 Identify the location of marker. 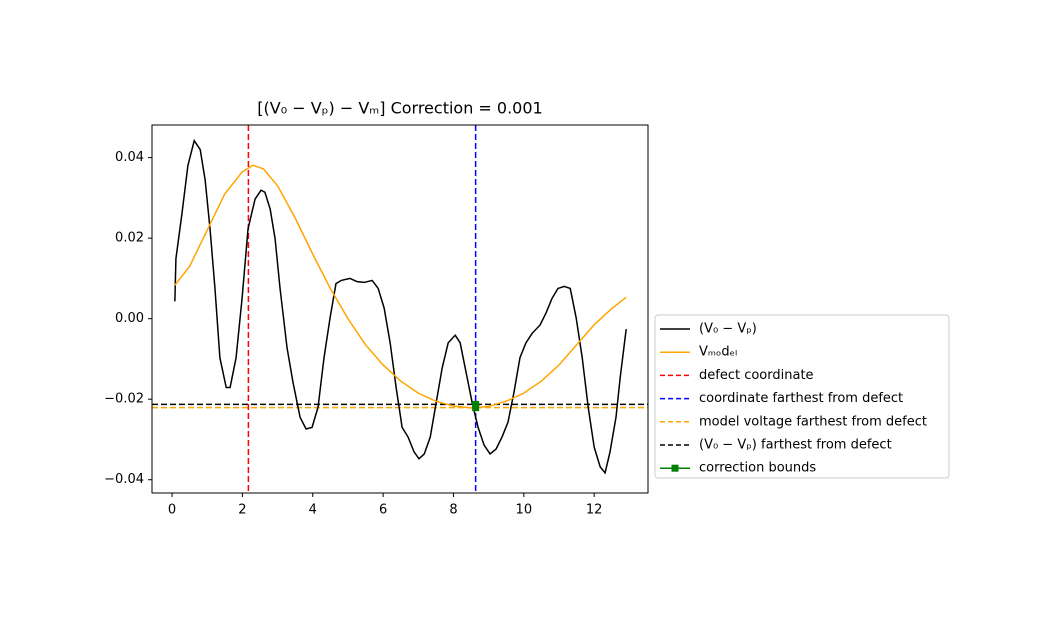
(476, 408).